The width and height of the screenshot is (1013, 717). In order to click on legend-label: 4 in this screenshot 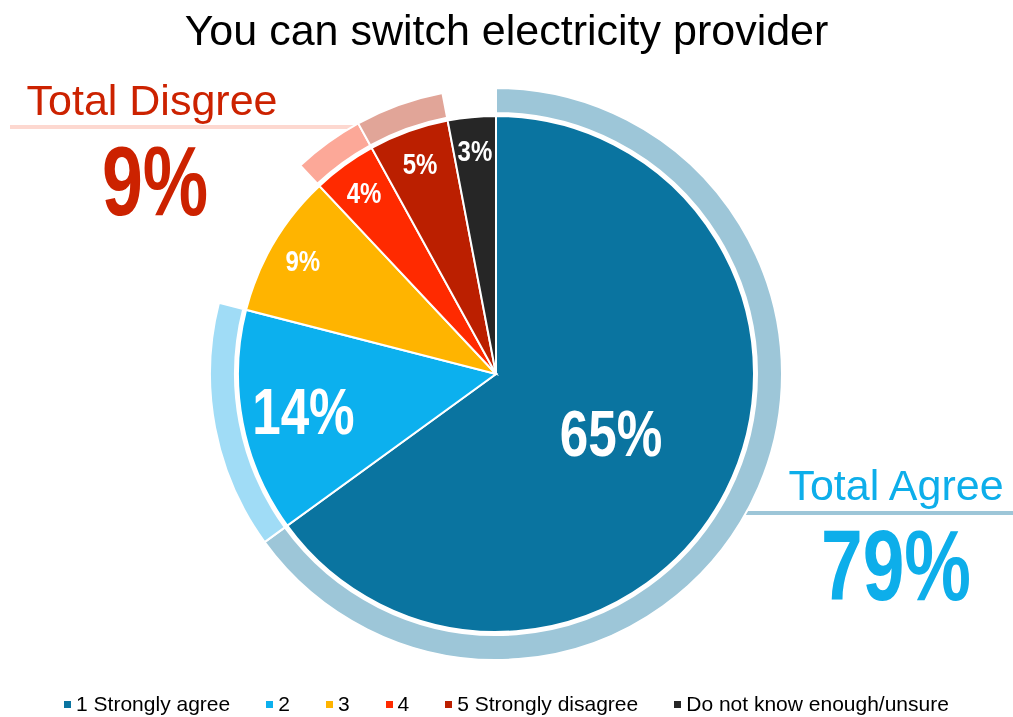, I will do `click(403, 704)`.